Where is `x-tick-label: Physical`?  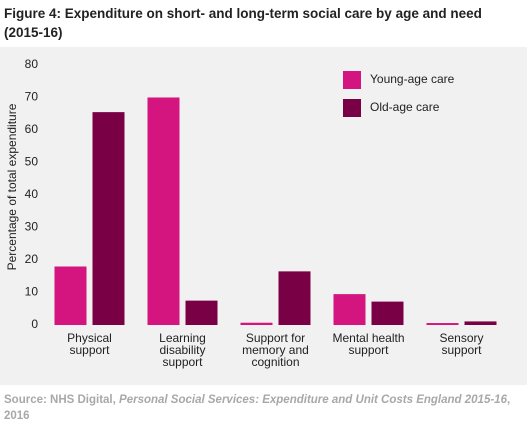 x-tick-label: Physical is located at coordinates (89, 338).